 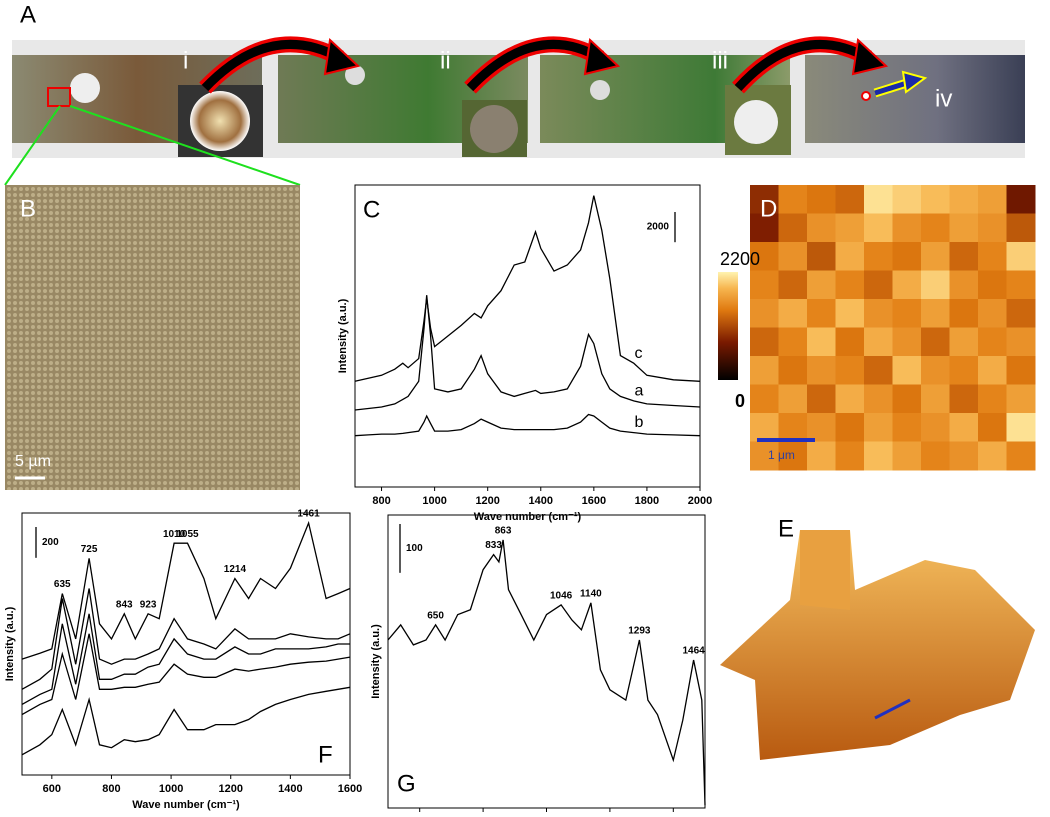 I want to click on peak-label: 1214, so click(x=235, y=569).